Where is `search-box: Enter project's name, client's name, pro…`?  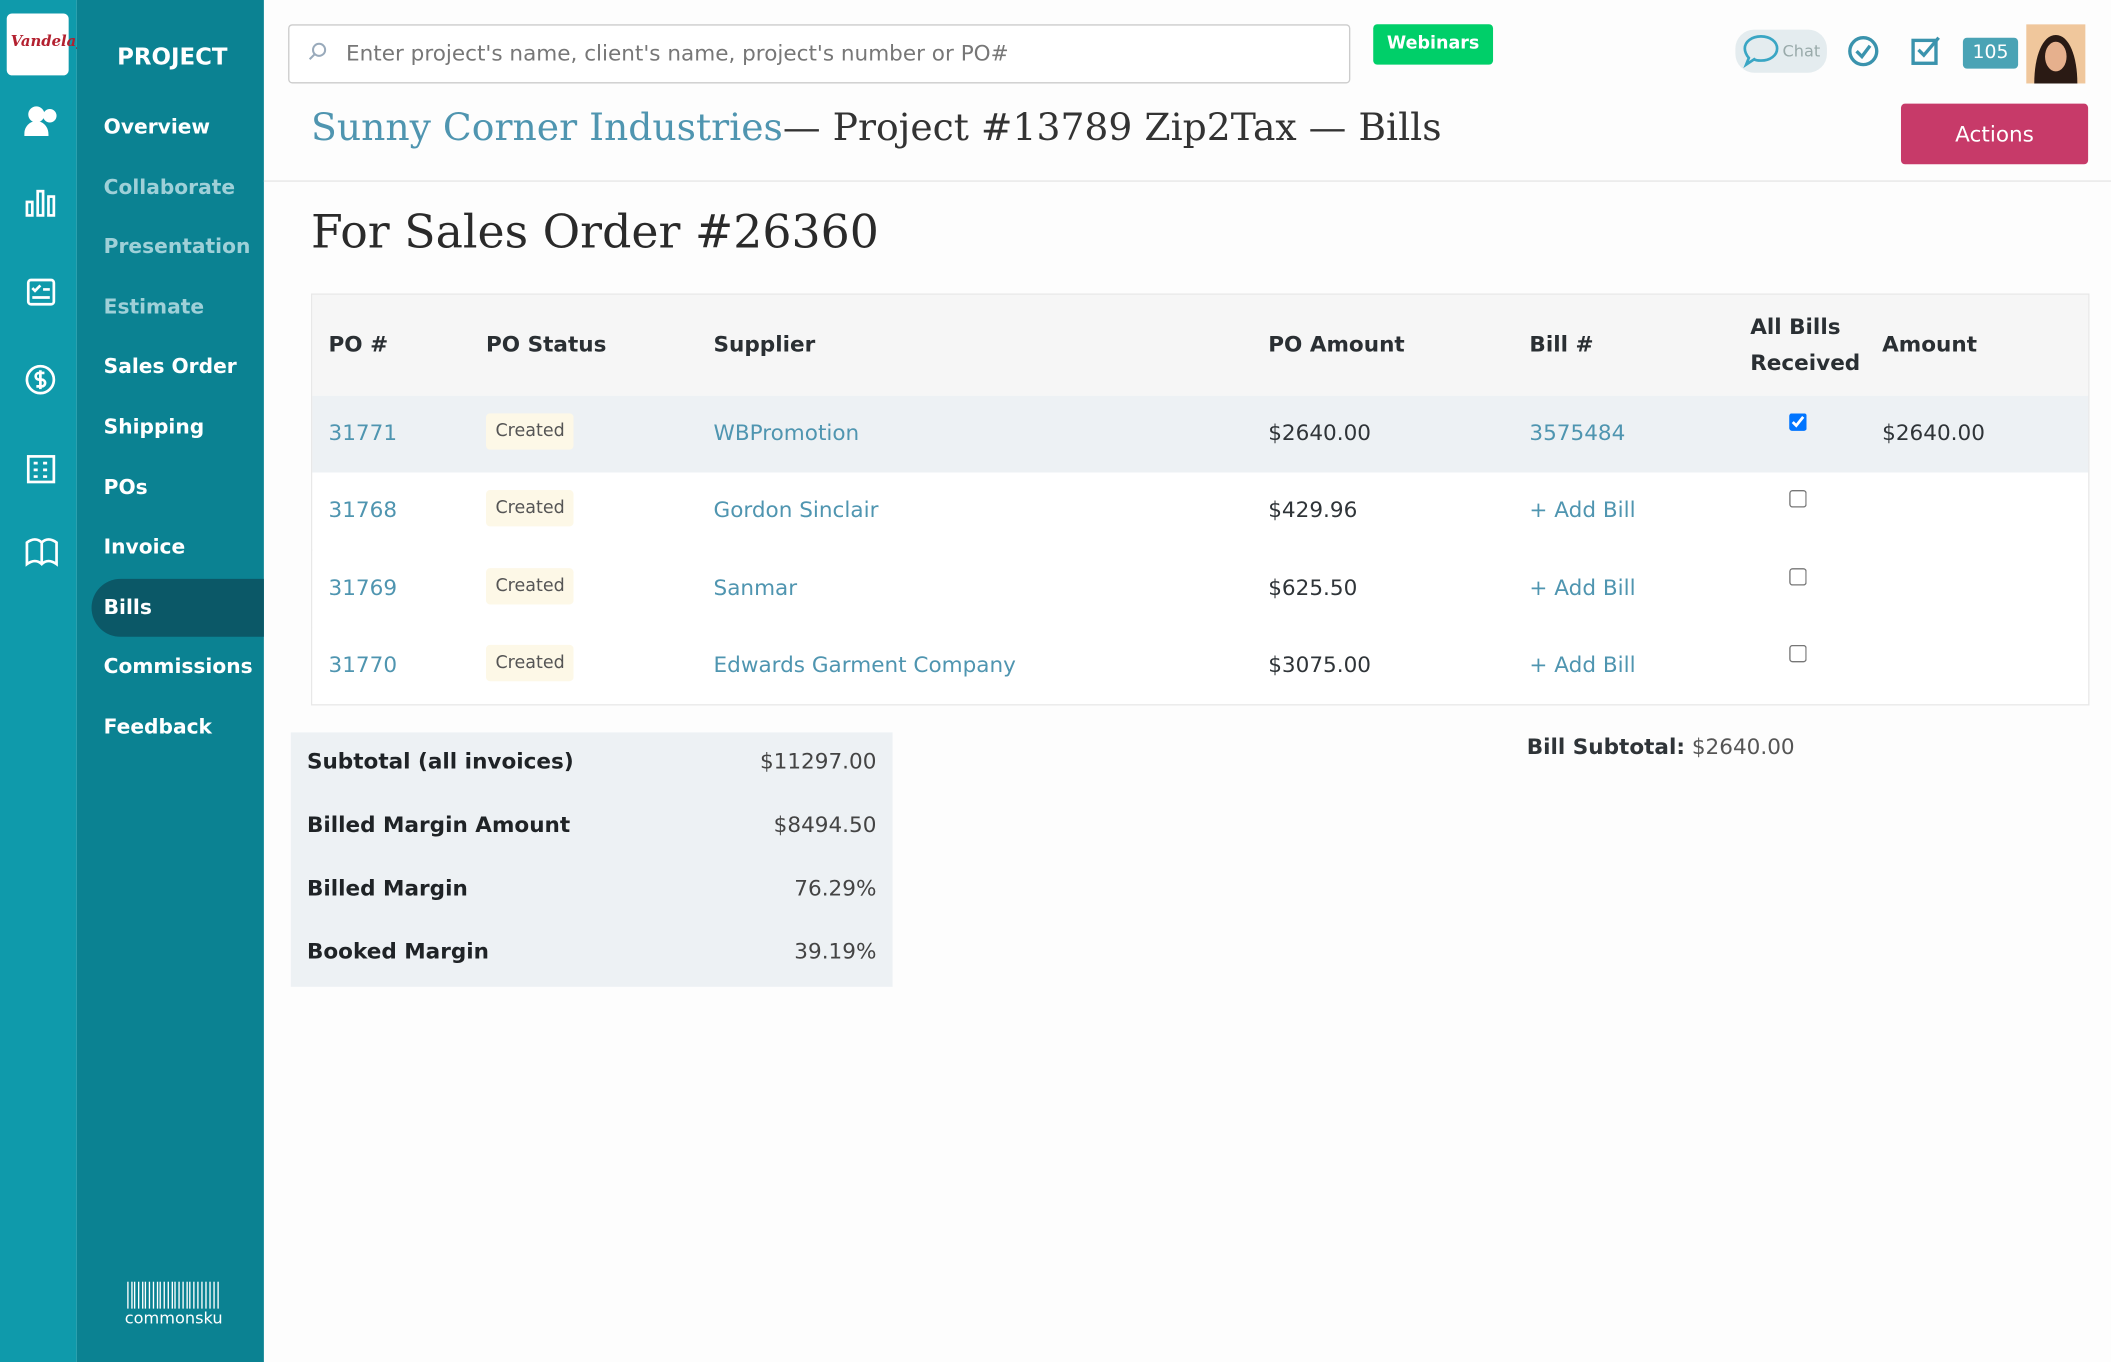
search-box: Enter project's name, client's name, pro… is located at coordinates (819, 54).